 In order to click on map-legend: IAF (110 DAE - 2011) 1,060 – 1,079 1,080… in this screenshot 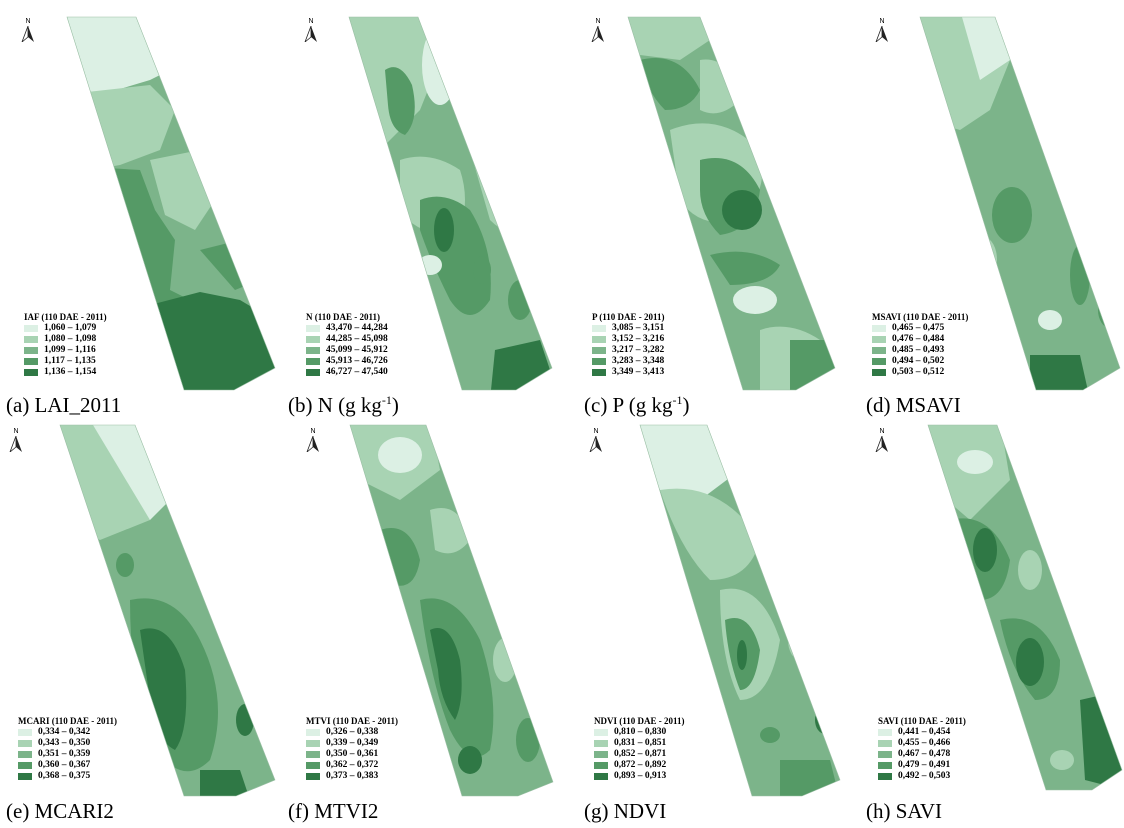, I will do `click(65, 344)`.